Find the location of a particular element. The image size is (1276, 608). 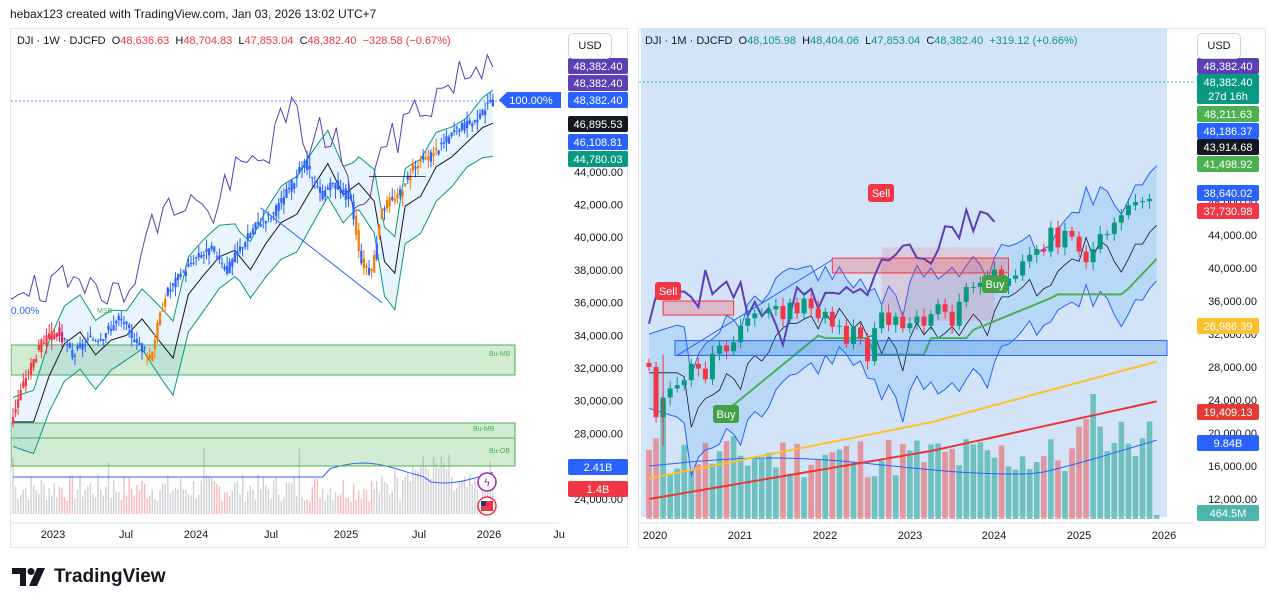

volume-ma-line is located at coordinates (902, 457).